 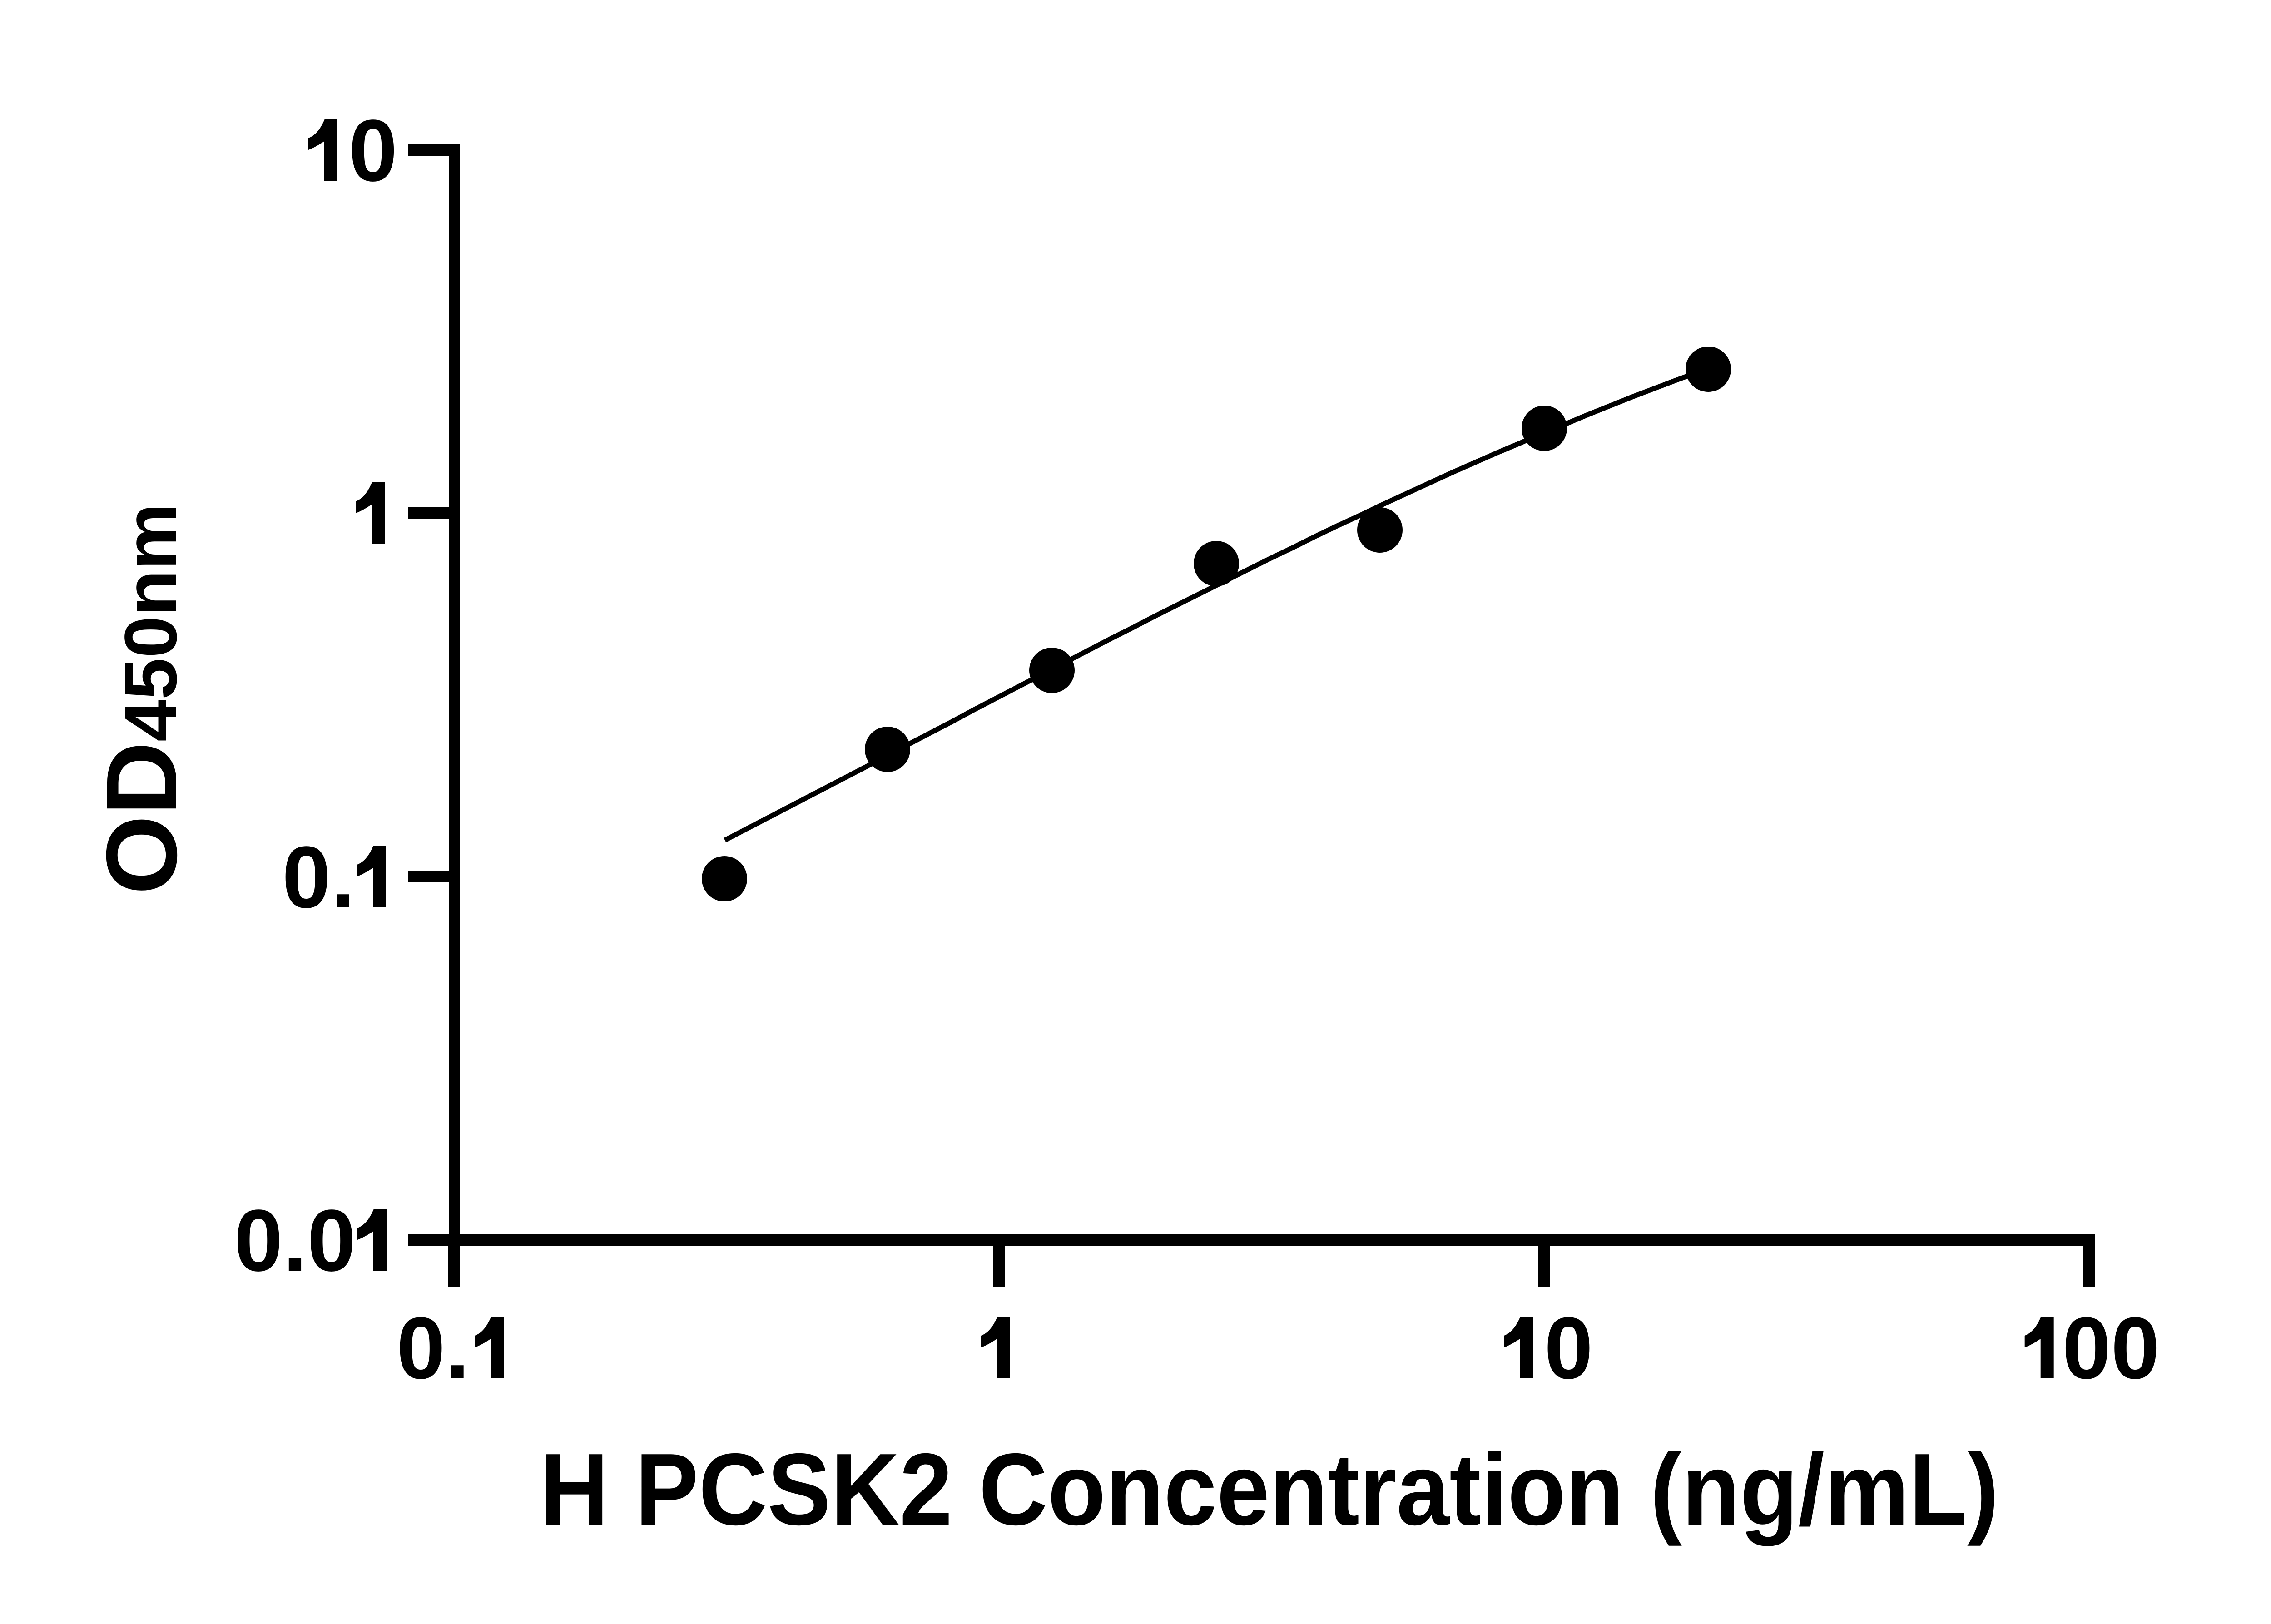 I want to click on svg-text: 0.0, so click(x=295, y=1240).